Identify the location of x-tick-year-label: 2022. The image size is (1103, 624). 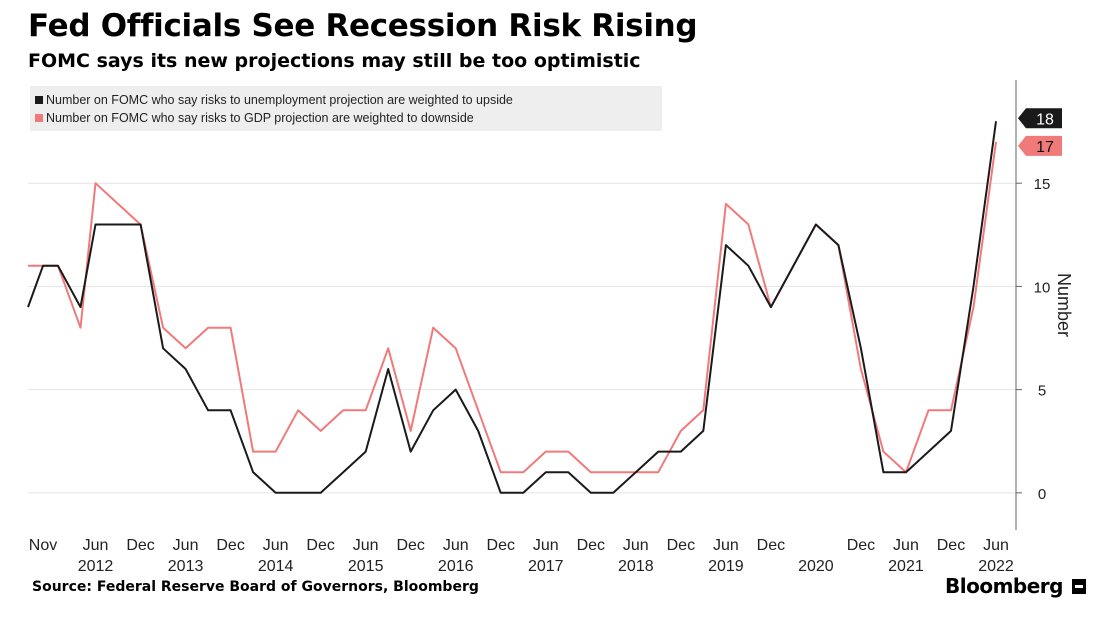
(996, 566).